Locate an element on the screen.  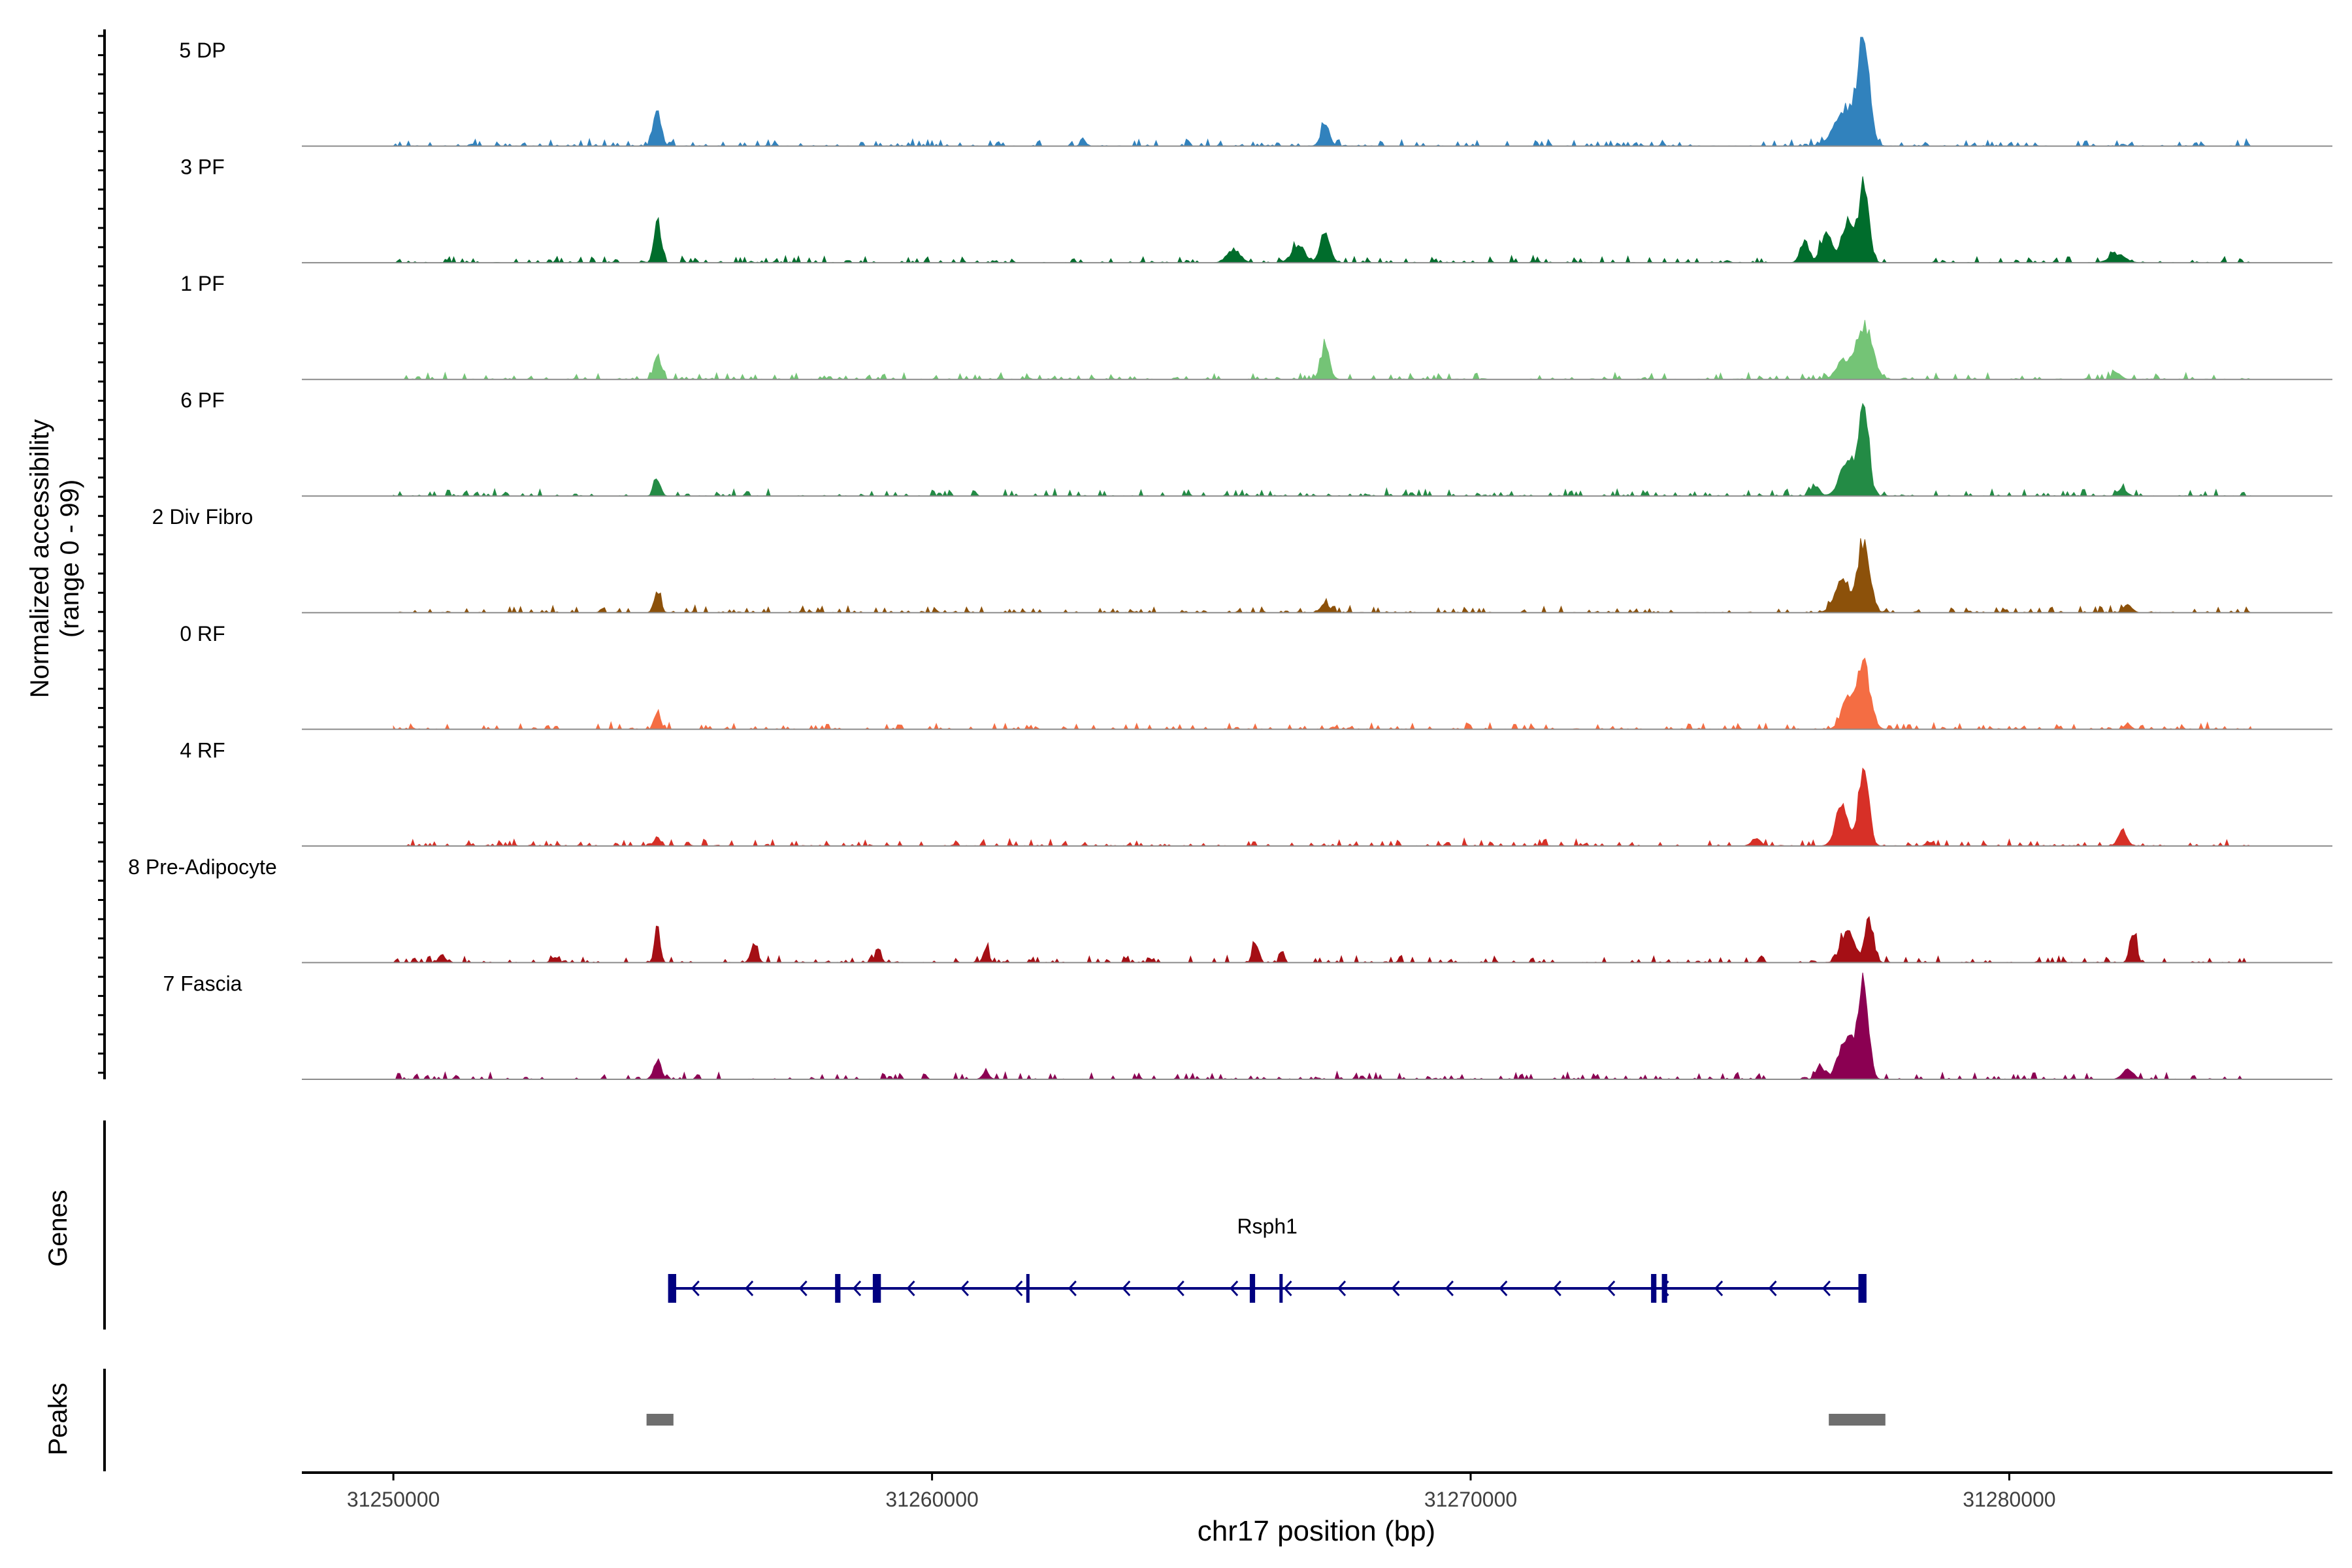
genes-label: Genes is located at coordinates (58, 1228).